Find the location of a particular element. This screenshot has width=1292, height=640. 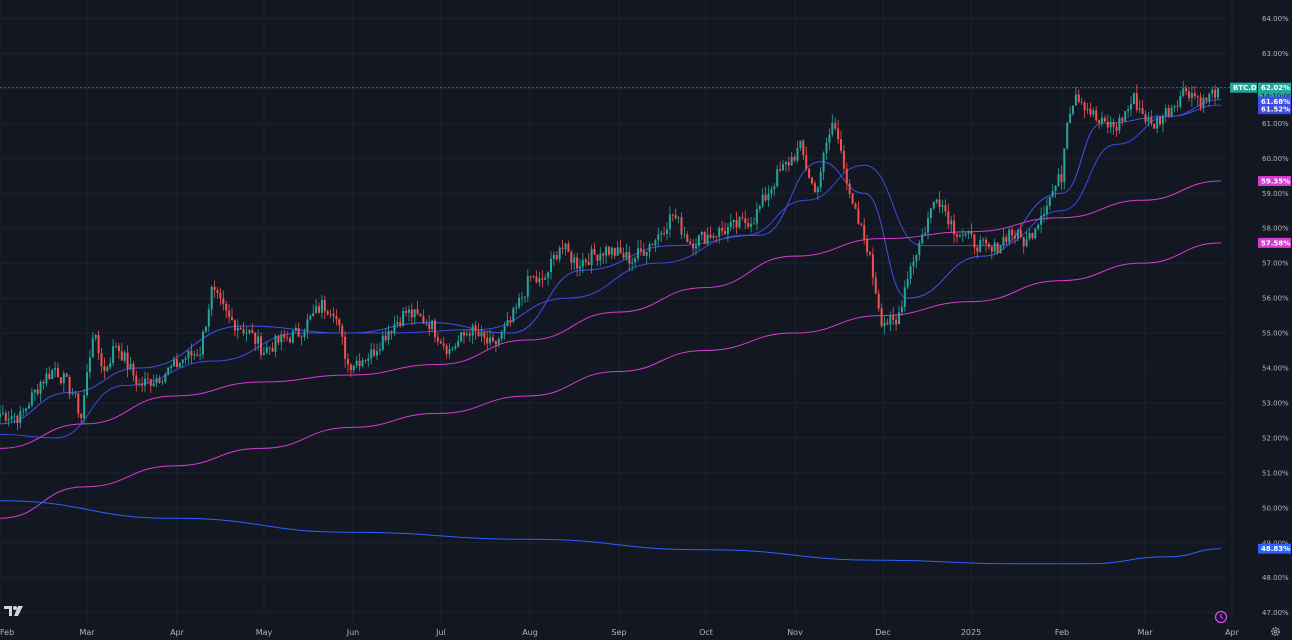

last-price-value: 62.02% is located at coordinates (1275, 88).